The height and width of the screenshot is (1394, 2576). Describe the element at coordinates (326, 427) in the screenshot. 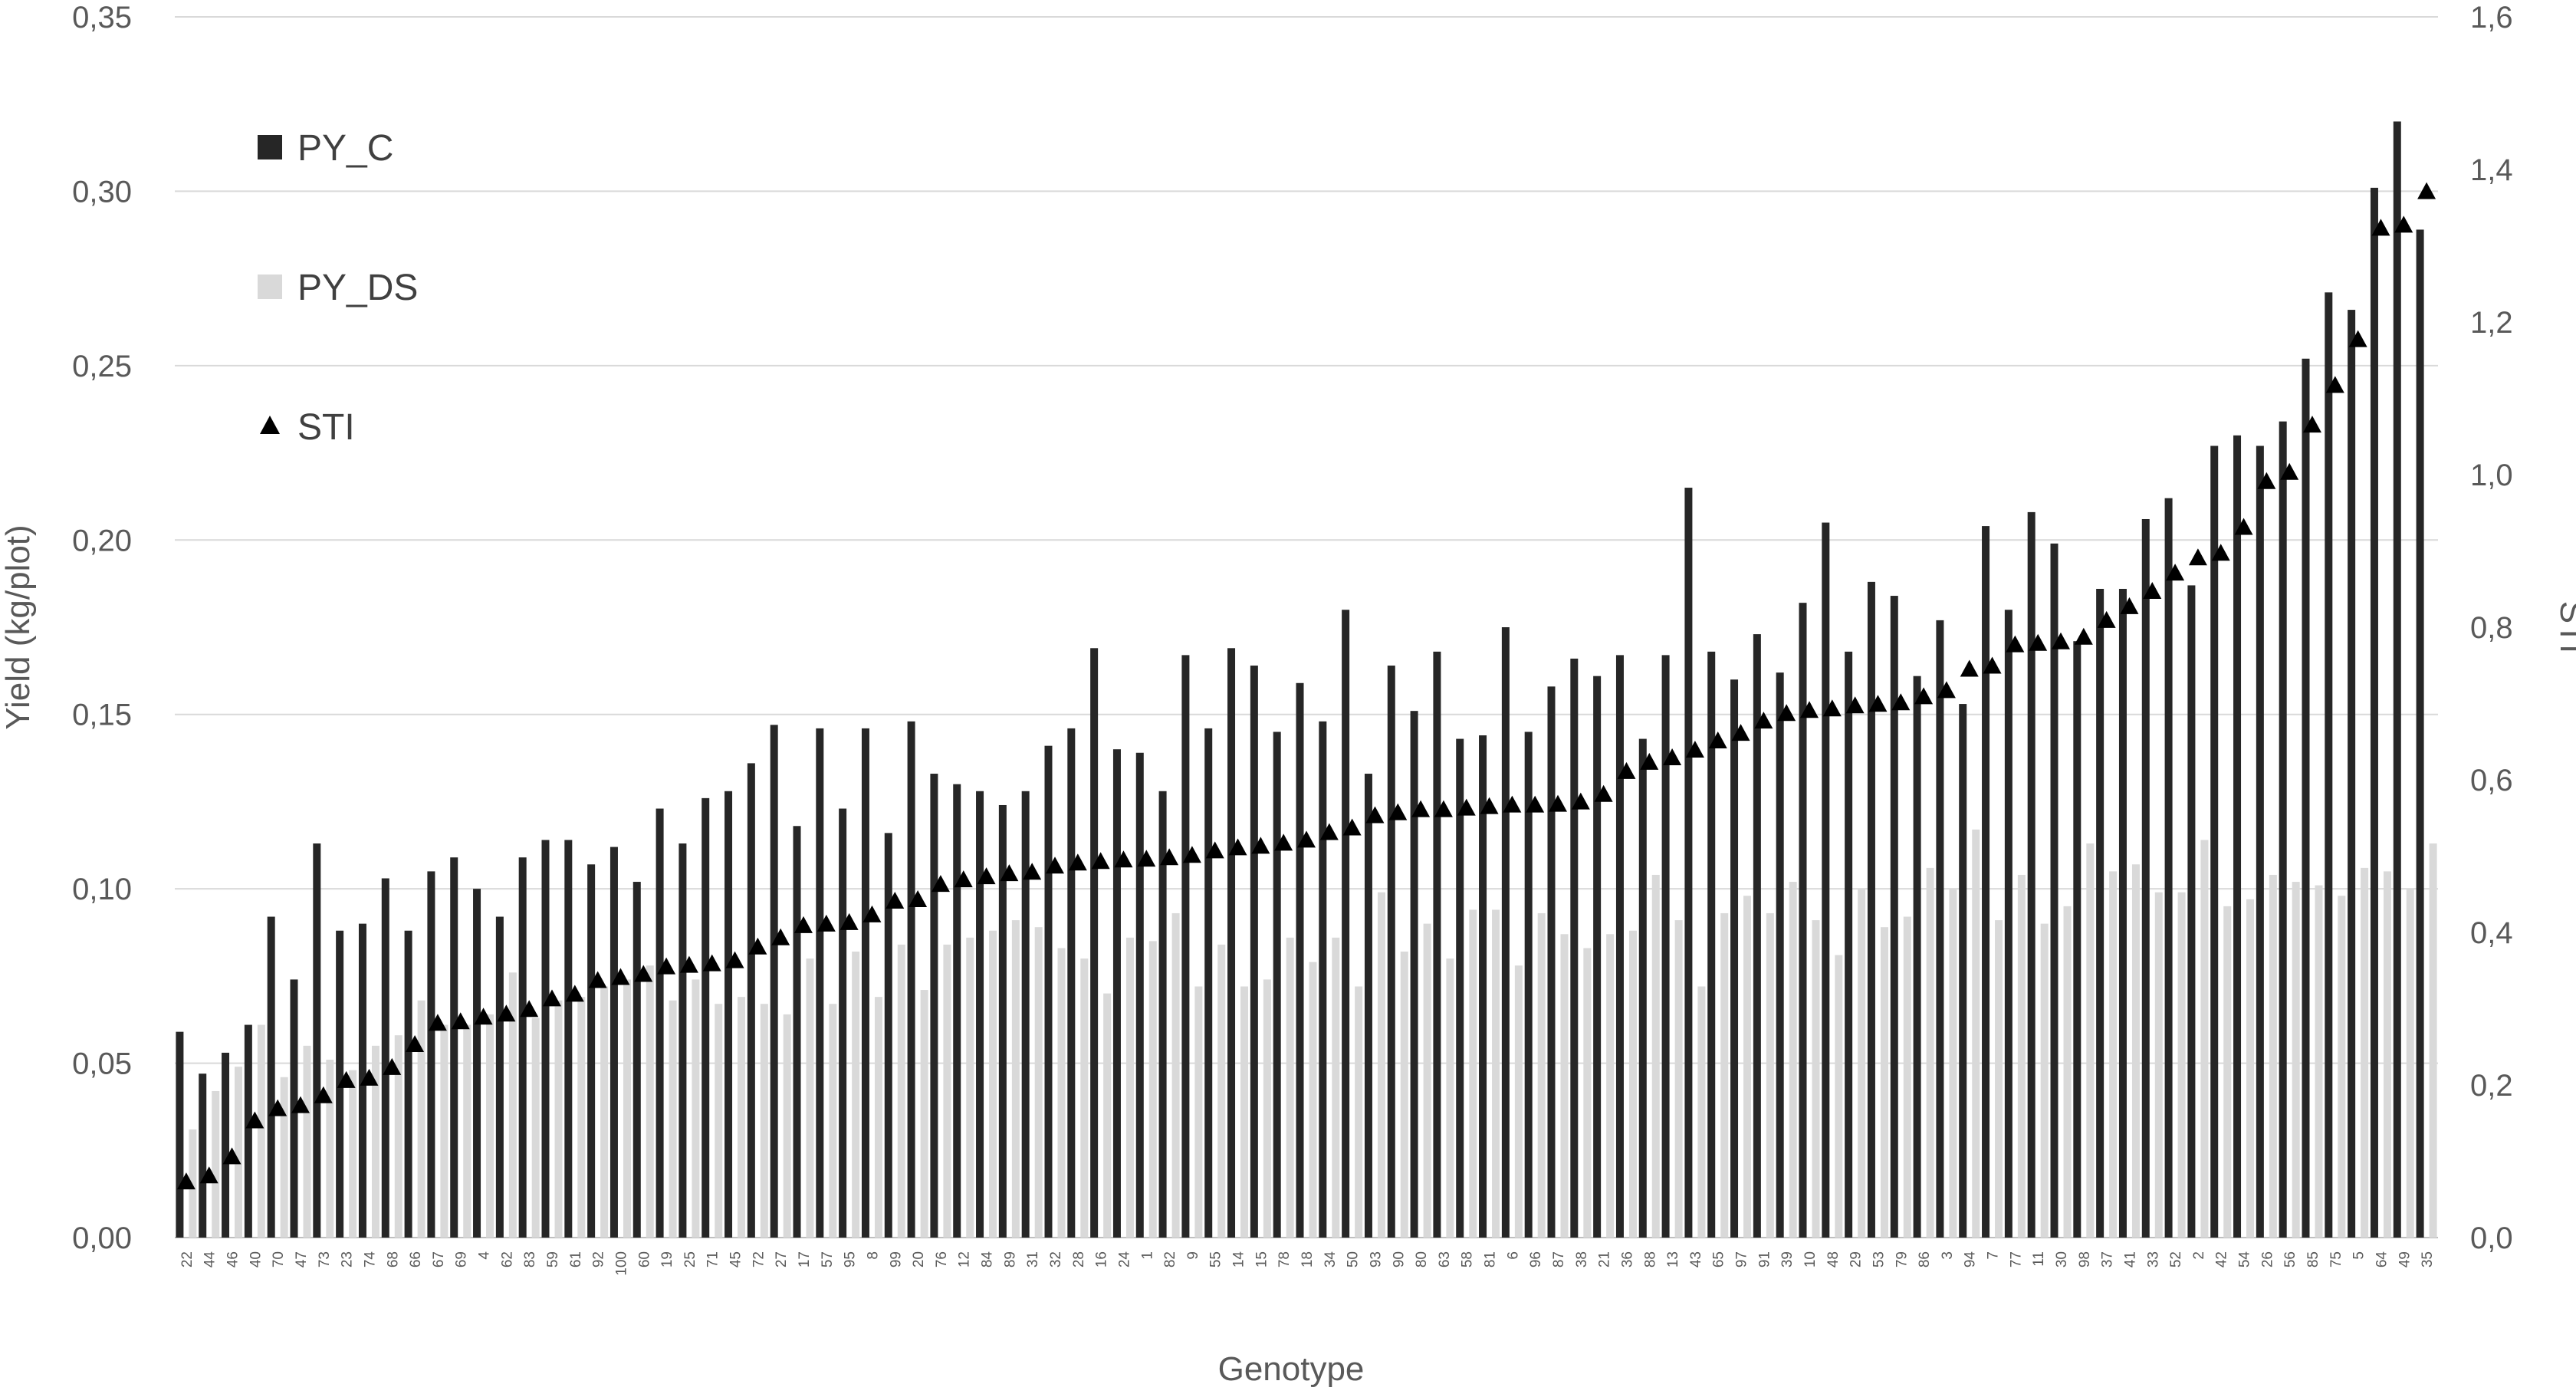

I see `legend-label: STI` at that location.